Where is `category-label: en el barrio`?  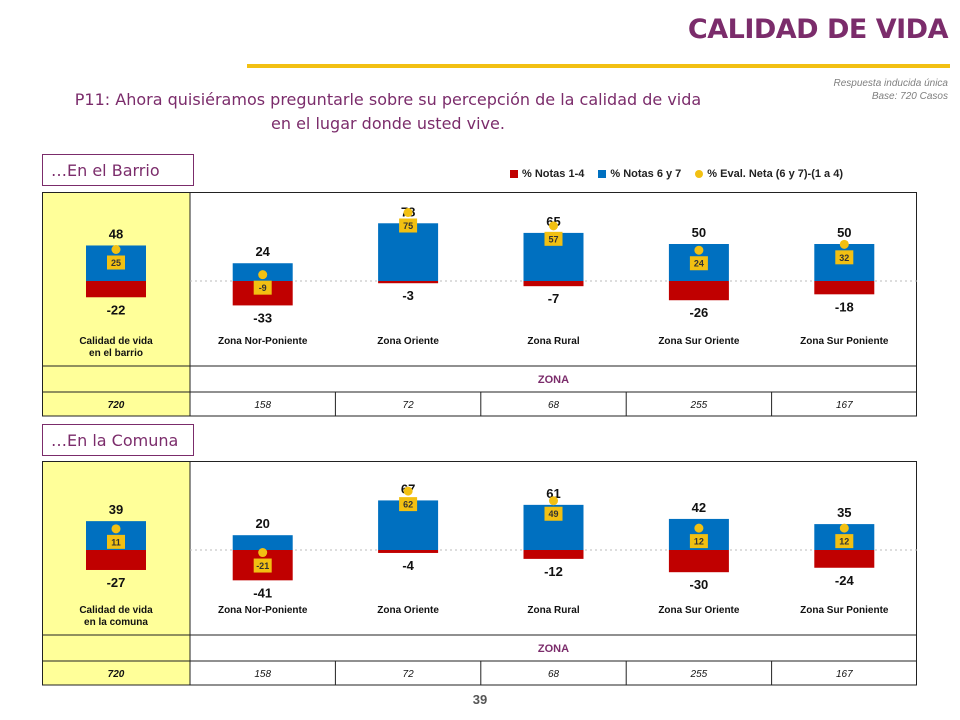
category-label: en el barrio is located at coordinates (116, 353).